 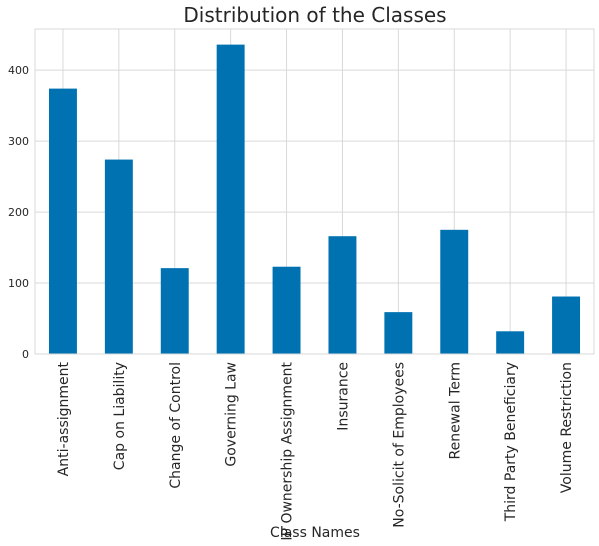 I want to click on x-tick-label: Change of Control, so click(x=176, y=425).